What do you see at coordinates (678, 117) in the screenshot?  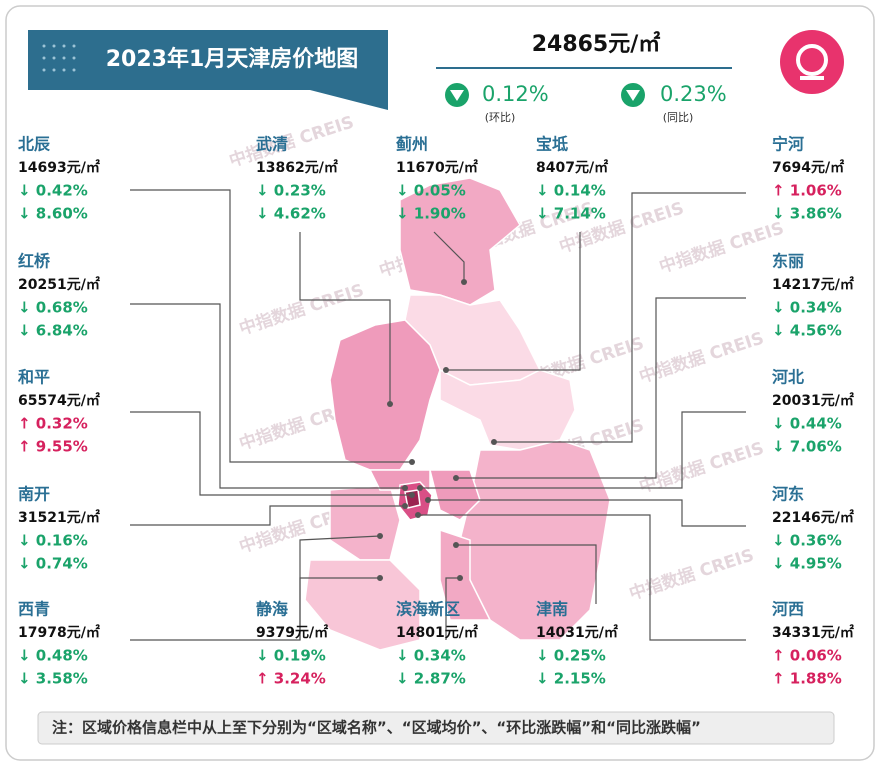 I see `yoy-label: (同比)` at bounding box center [678, 117].